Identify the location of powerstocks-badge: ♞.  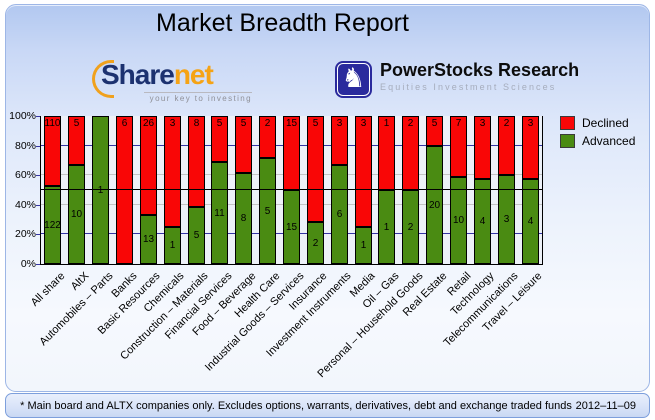
(353, 79).